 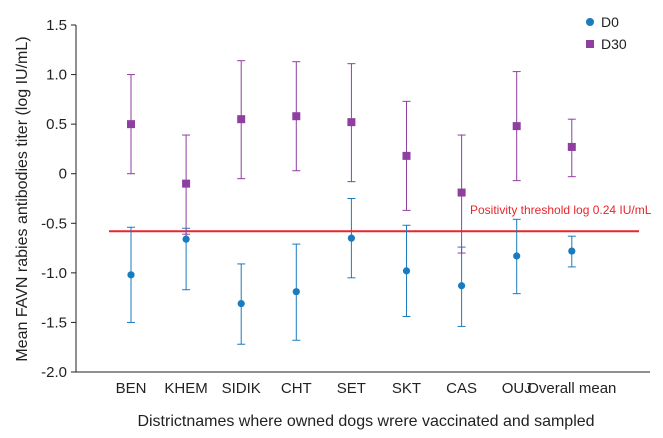 I want to click on x-tick-label: KHEM, so click(x=185, y=388).